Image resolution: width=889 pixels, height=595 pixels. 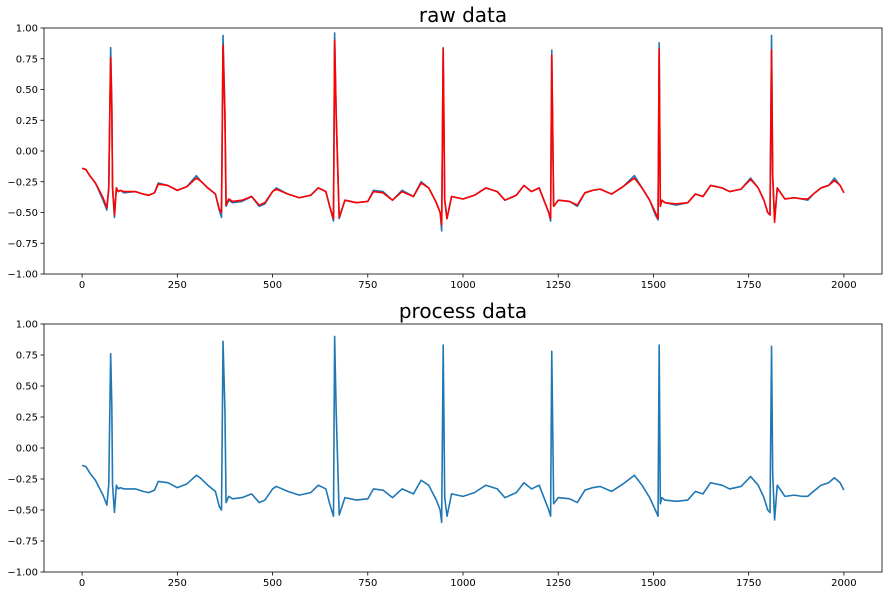 I want to click on chart-title: raw data, so click(x=463, y=15).